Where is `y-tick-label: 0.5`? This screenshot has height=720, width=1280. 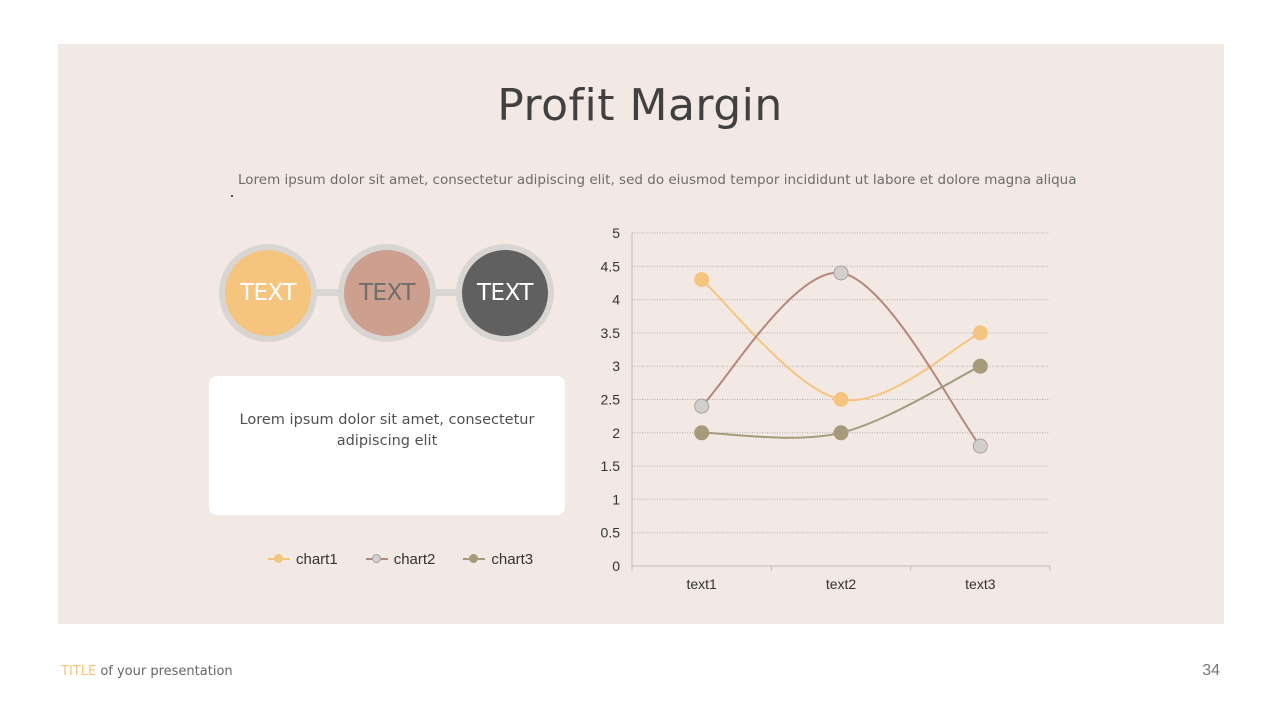
y-tick-label: 0.5 is located at coordinates (611, 533).